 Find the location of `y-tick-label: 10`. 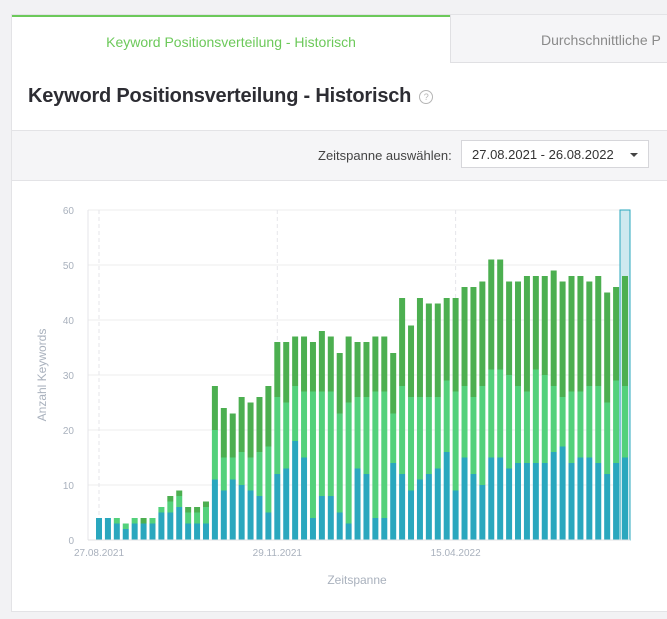

y-tick-label: 10 is located at coordinates (69, 486).